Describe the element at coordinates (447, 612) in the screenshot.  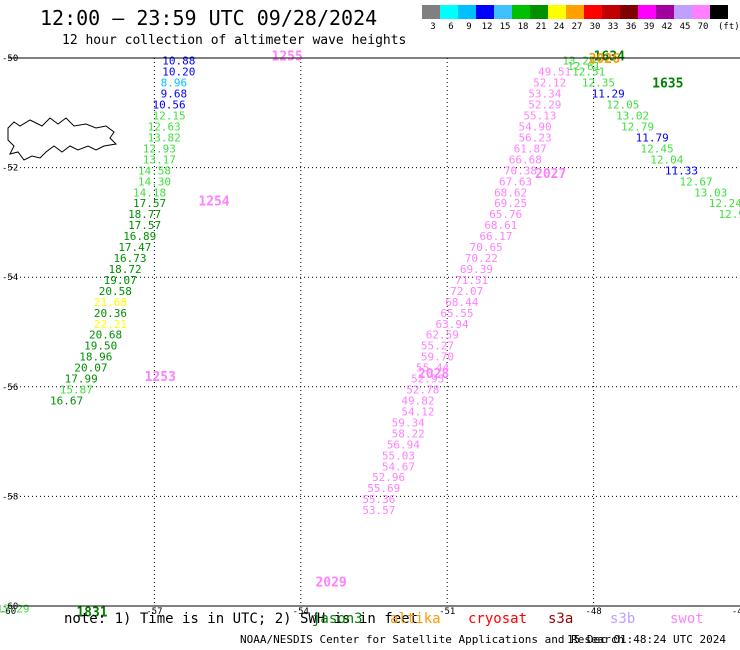
I see `x-tick-label: -51` at that location.